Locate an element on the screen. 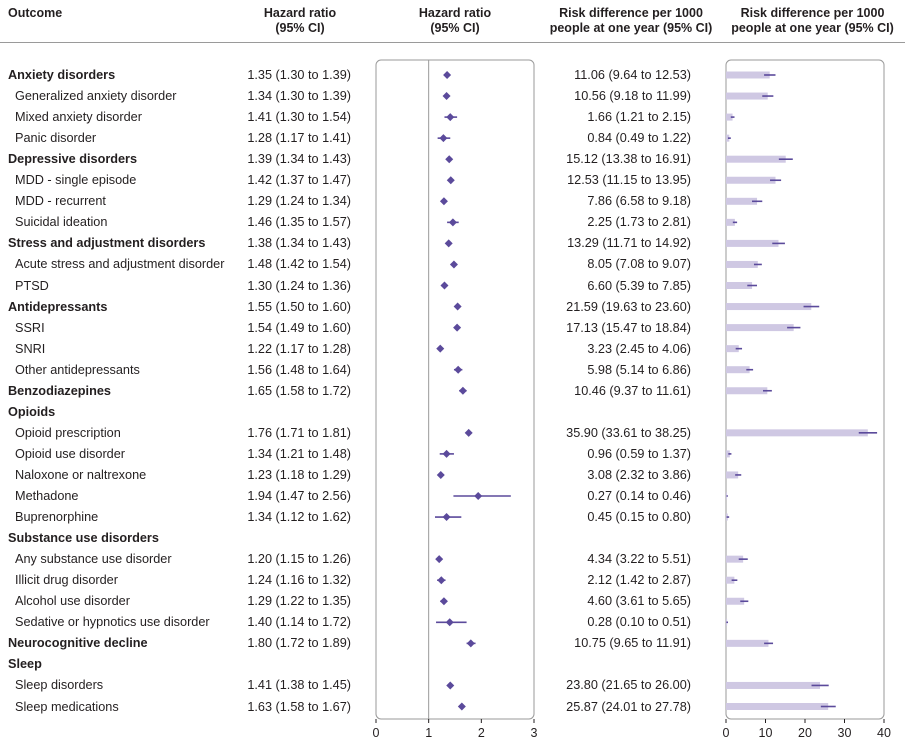  risk-difference-value: 2.12 (1.42 to 2.87) is located at coordinates (639, 580).